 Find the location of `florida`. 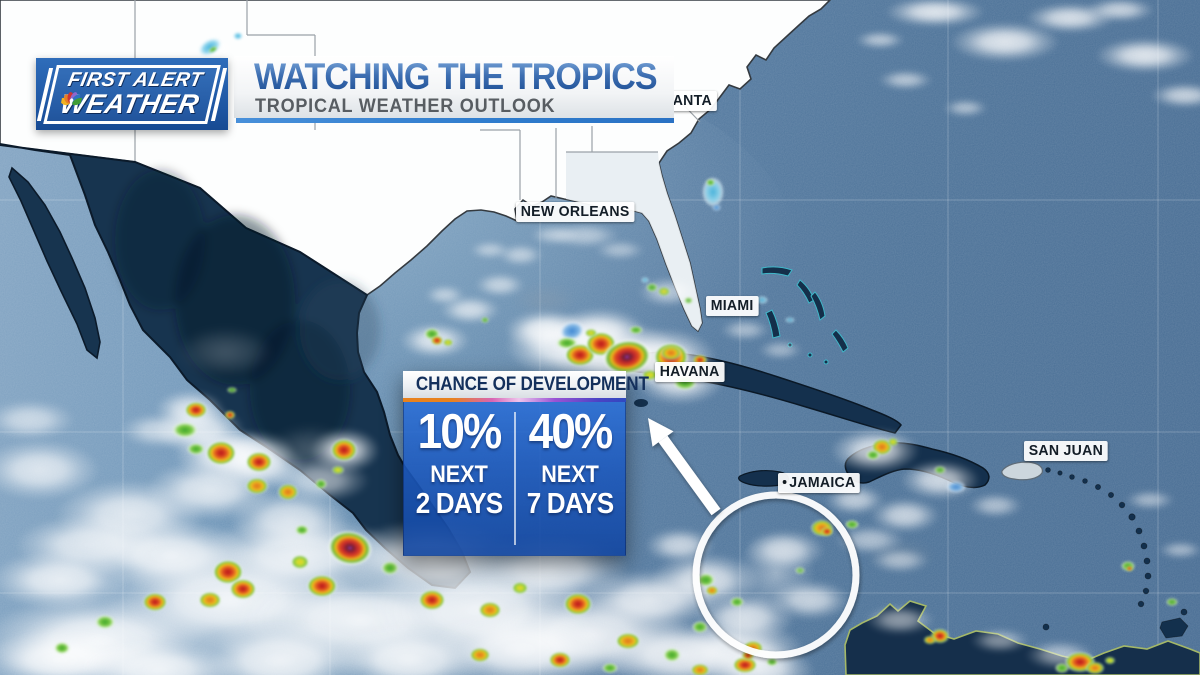

florida is located at coordinates (634, 241).